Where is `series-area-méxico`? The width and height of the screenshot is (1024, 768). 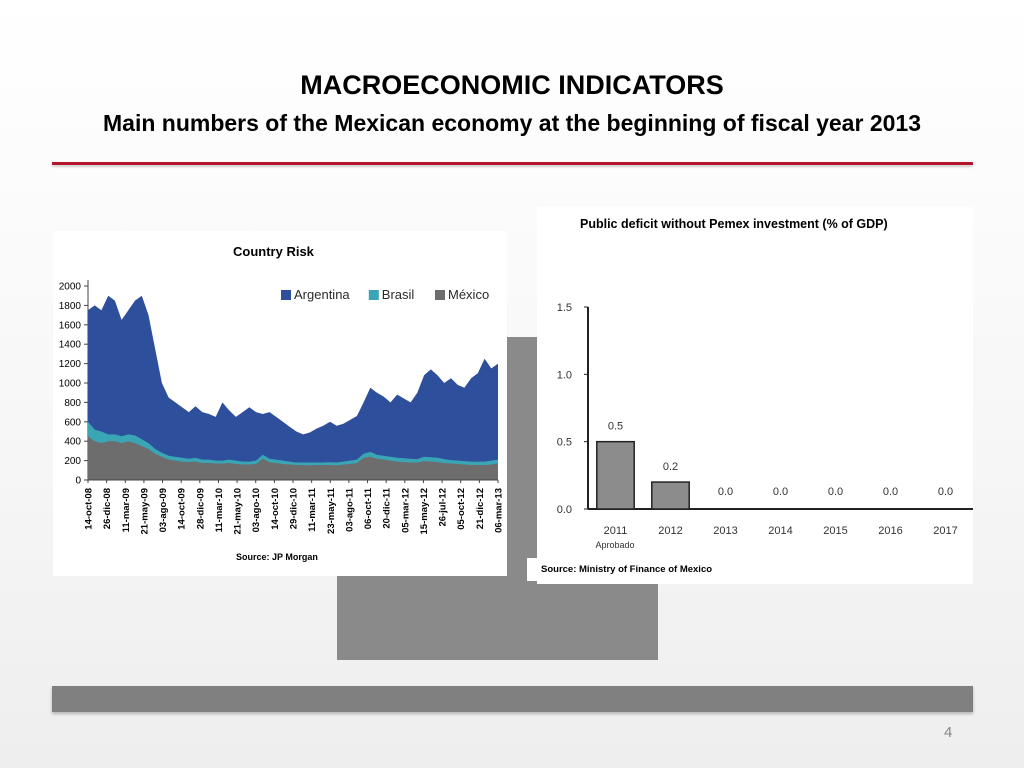 series-area-méxico is located at coordinates (293, 458).